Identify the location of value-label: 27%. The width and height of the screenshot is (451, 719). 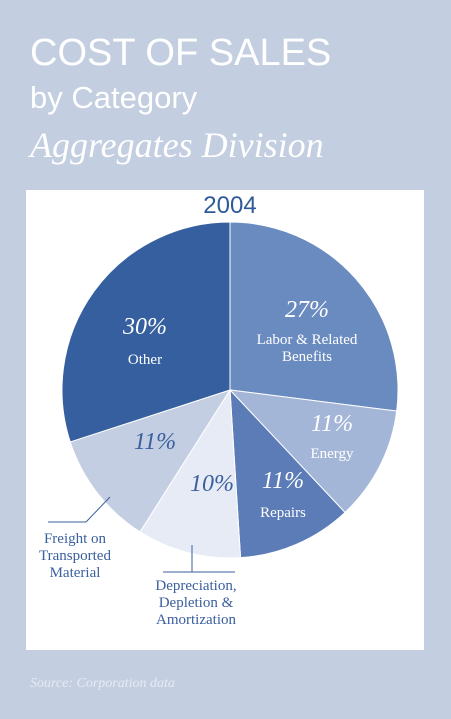
(307, 310).